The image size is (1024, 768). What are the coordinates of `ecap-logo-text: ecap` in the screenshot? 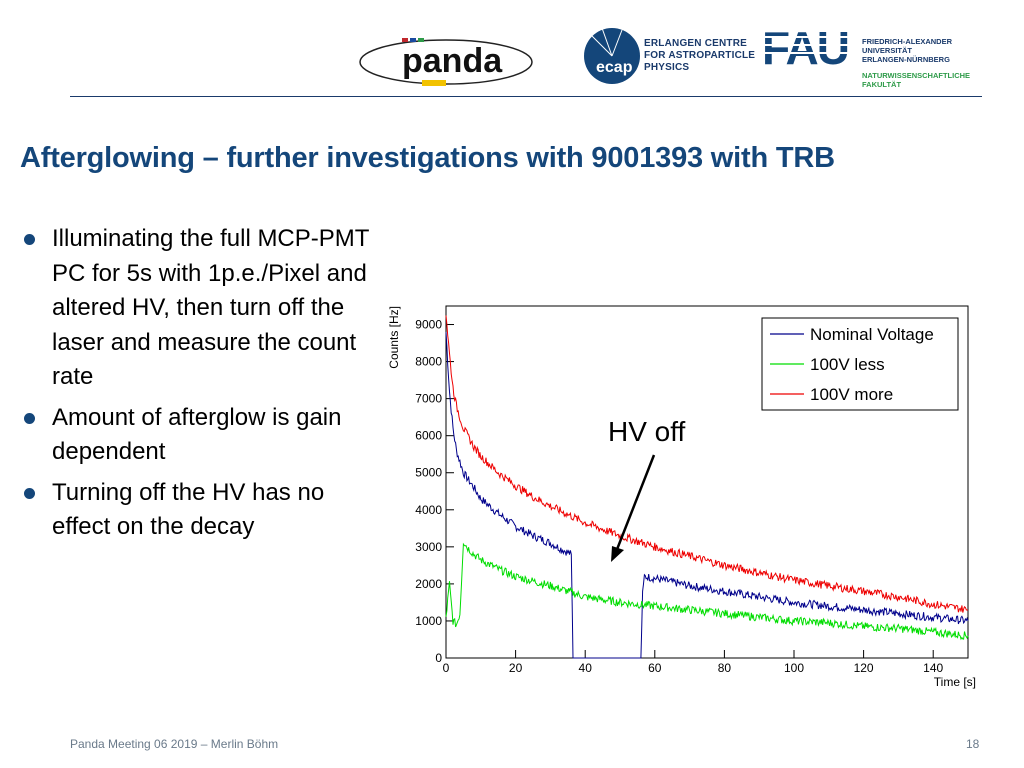 It's located at (614, 67).